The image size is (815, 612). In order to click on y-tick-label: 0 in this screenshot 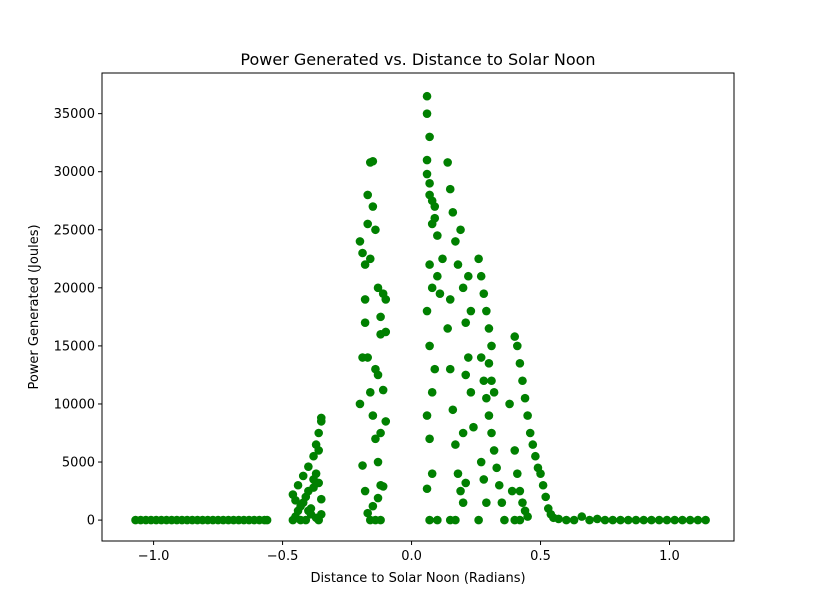, I will do `click(91, 521)`.